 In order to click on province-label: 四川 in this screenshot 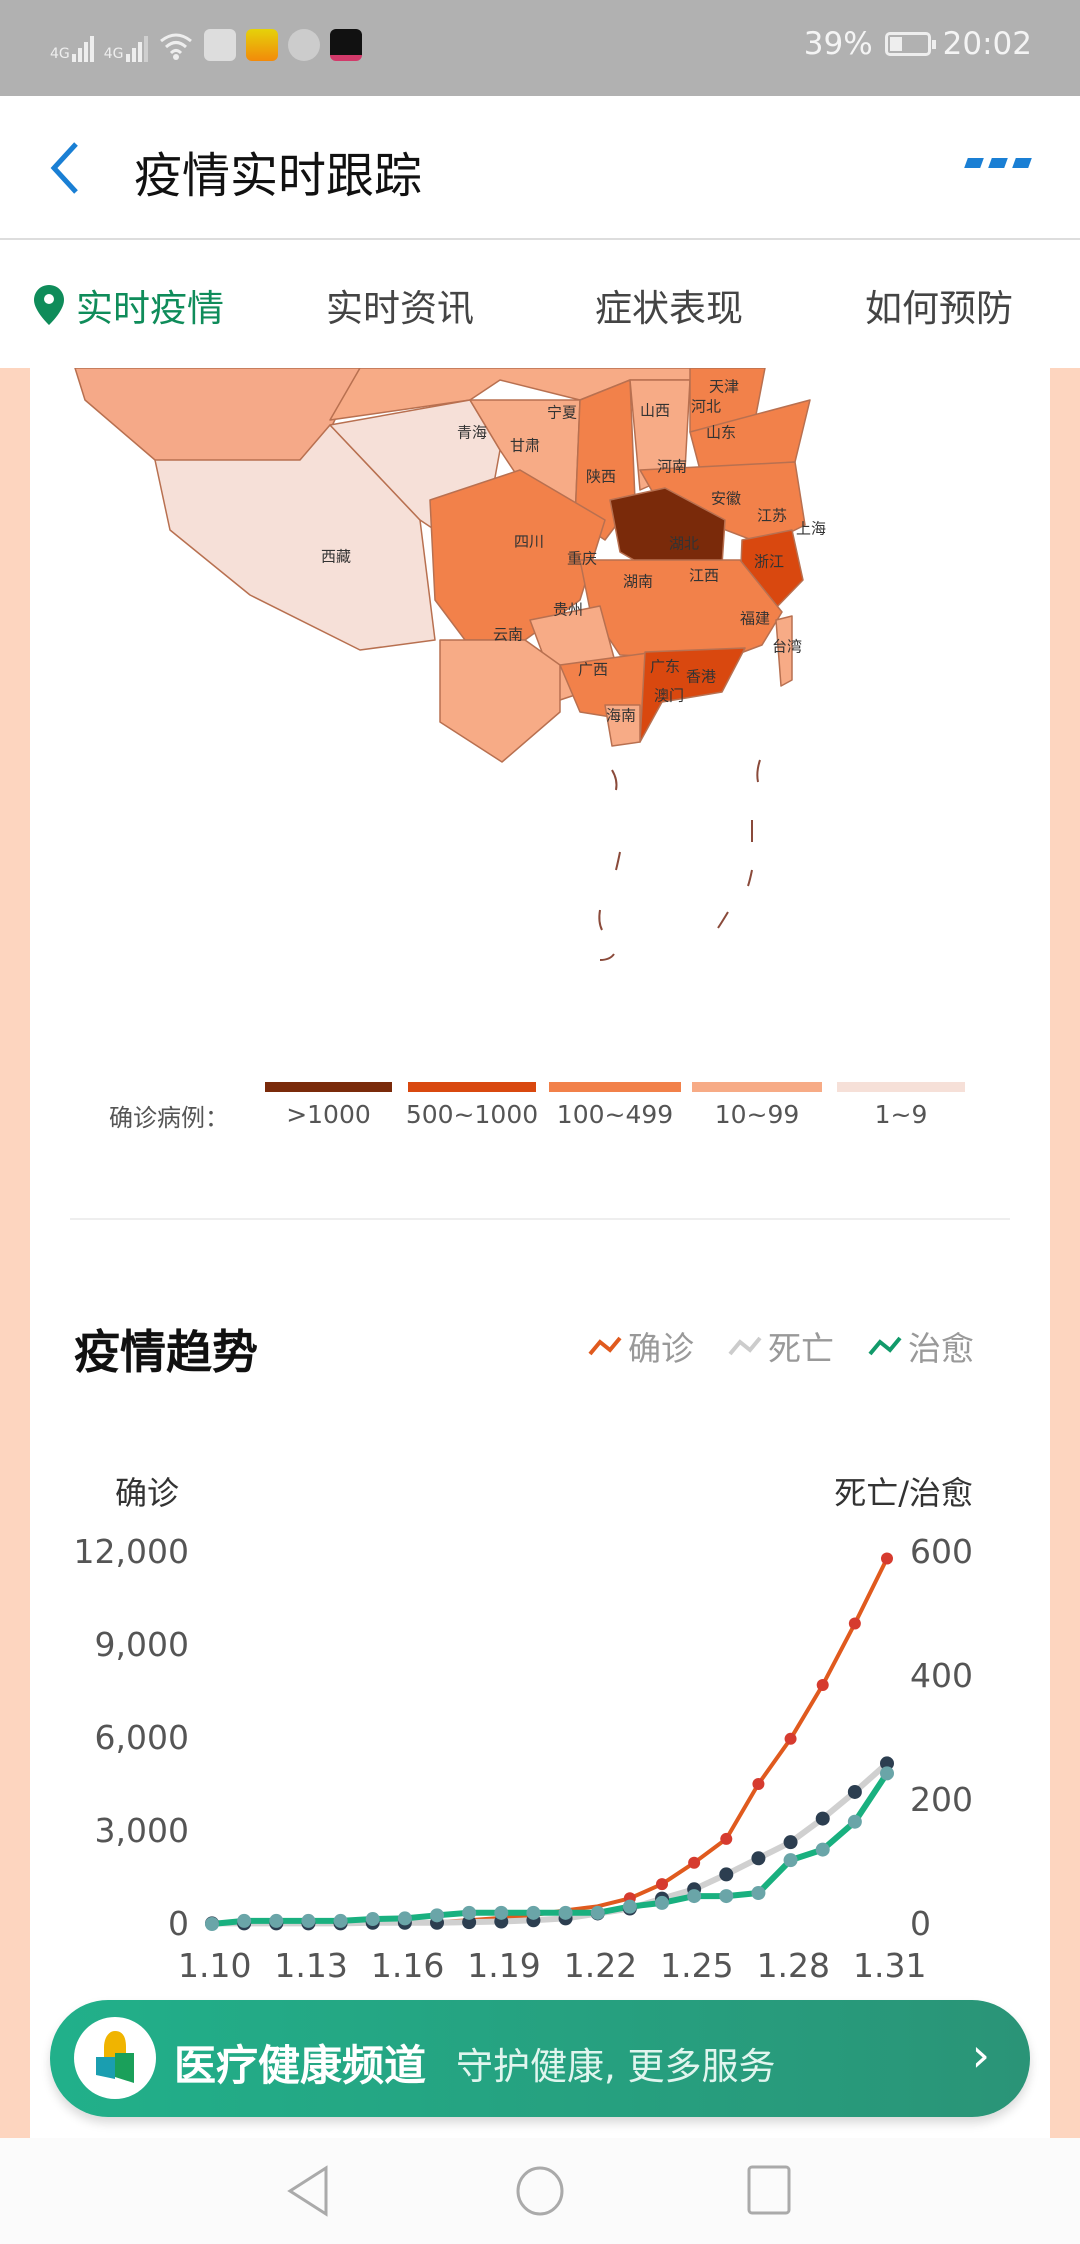, I will do `click(529, 541)`.